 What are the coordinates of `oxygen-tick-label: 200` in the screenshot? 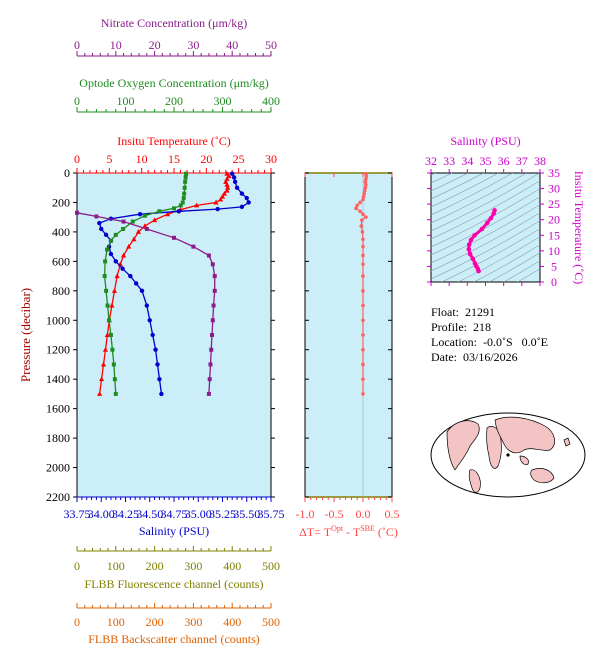 It's located at (174, 101).